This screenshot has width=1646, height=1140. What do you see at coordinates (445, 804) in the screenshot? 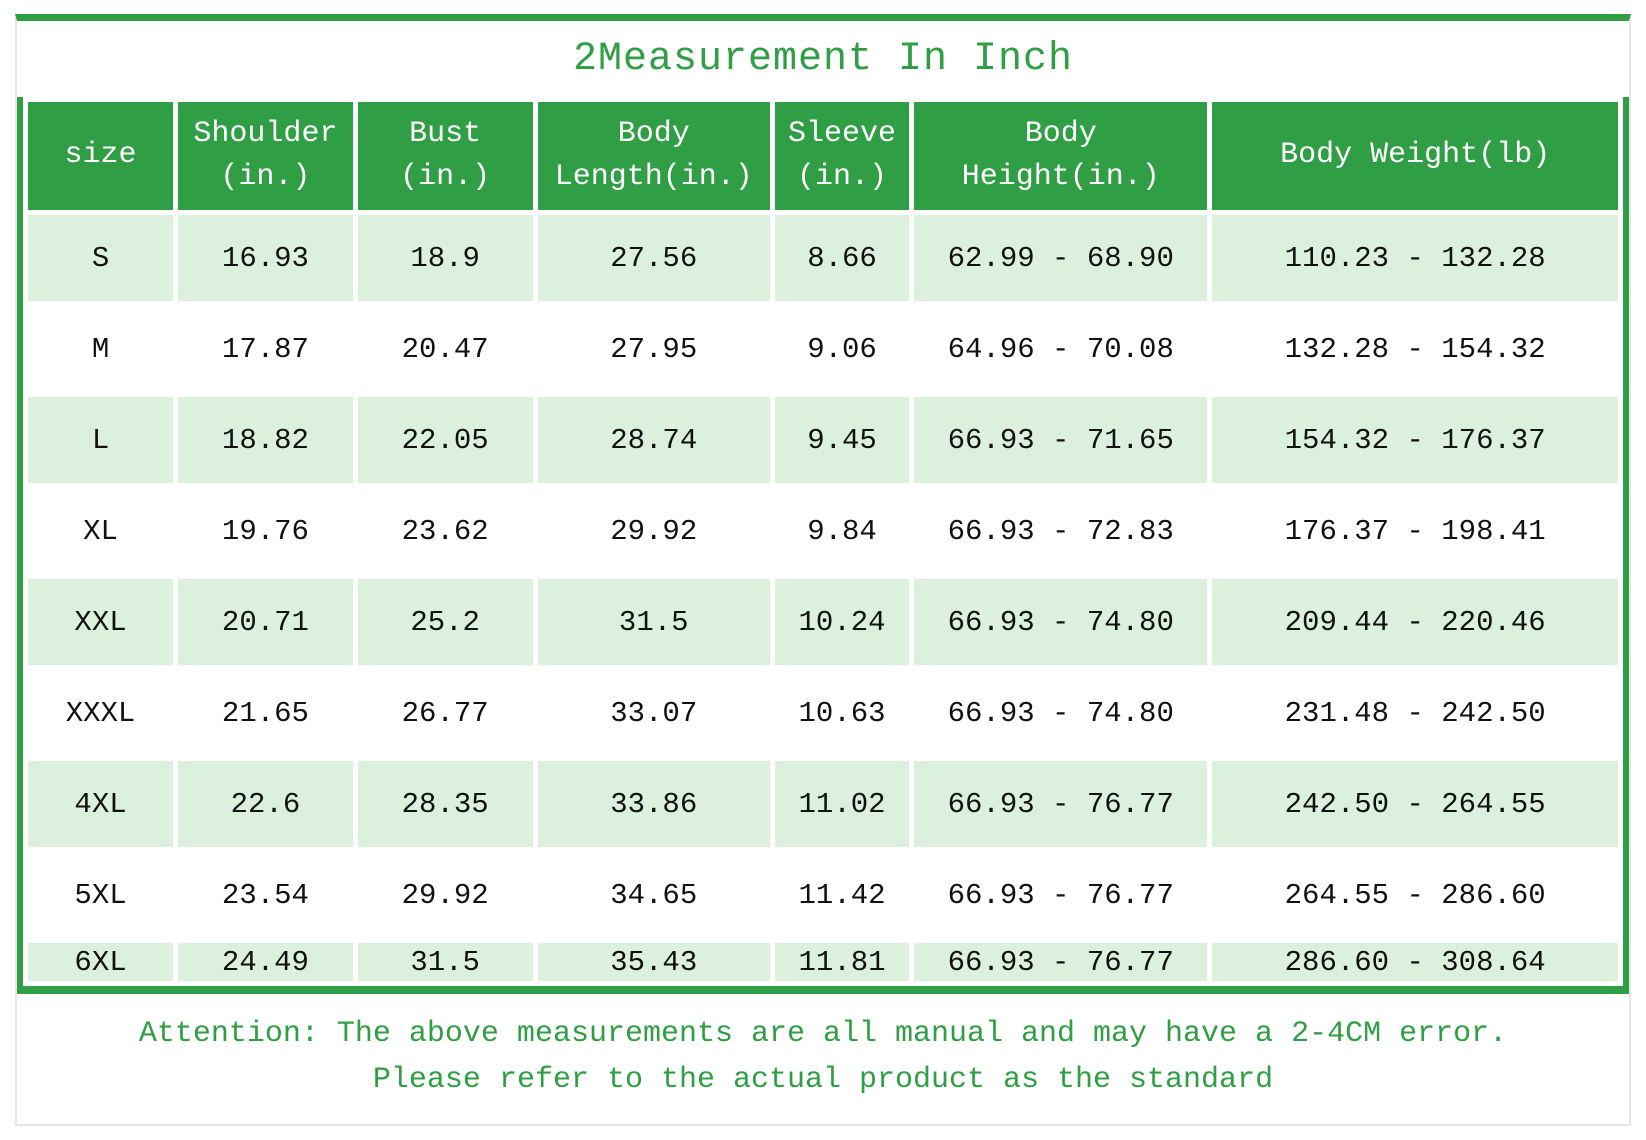
I see `table-cell: 28.35` at bounding box center [445, 804].